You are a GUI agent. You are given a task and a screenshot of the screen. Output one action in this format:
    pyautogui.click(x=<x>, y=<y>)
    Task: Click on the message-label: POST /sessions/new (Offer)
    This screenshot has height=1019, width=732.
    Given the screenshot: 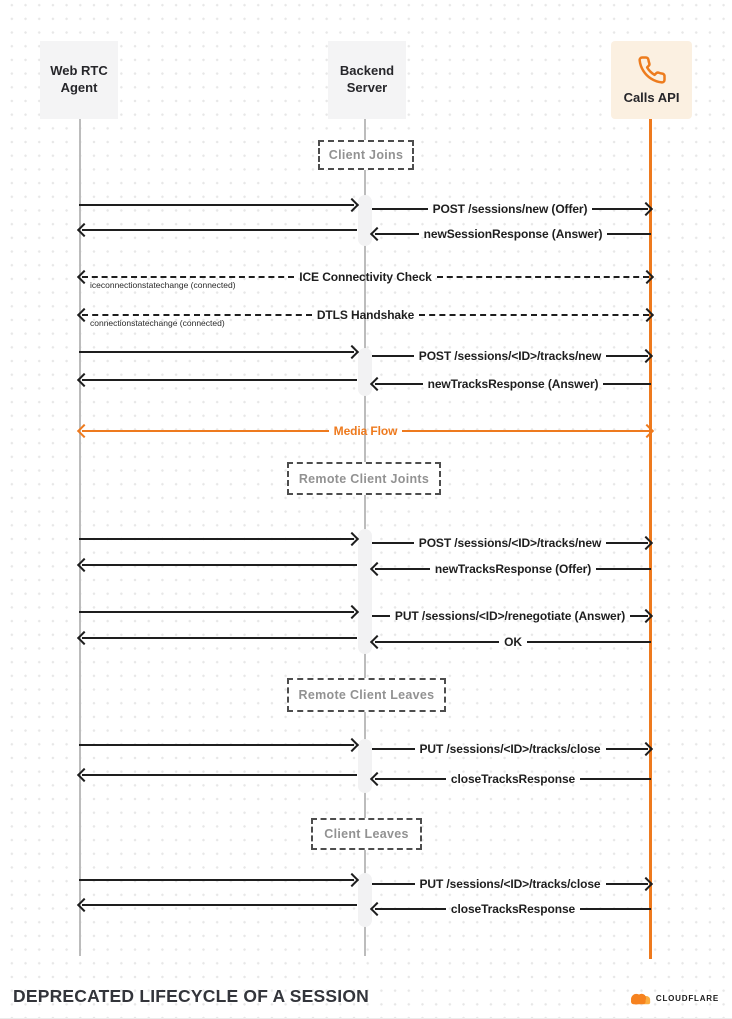 What is the action you would take?
    pyautogui.click(x=510, y=209)
    